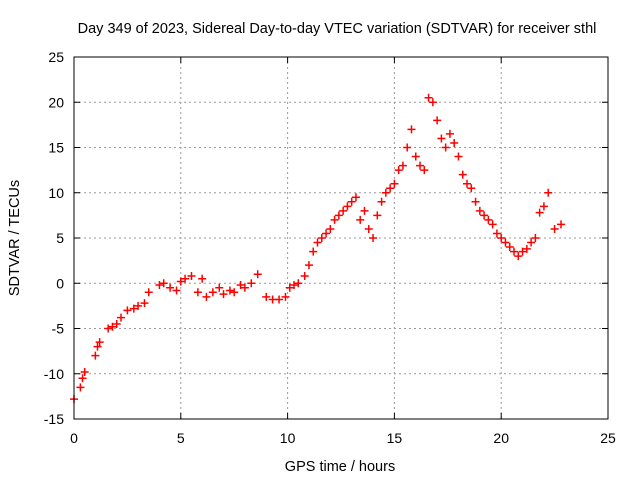  Describe the element at coordinates (56, 193) in the screenshot. I see `y-tick-label: 10` at that location.